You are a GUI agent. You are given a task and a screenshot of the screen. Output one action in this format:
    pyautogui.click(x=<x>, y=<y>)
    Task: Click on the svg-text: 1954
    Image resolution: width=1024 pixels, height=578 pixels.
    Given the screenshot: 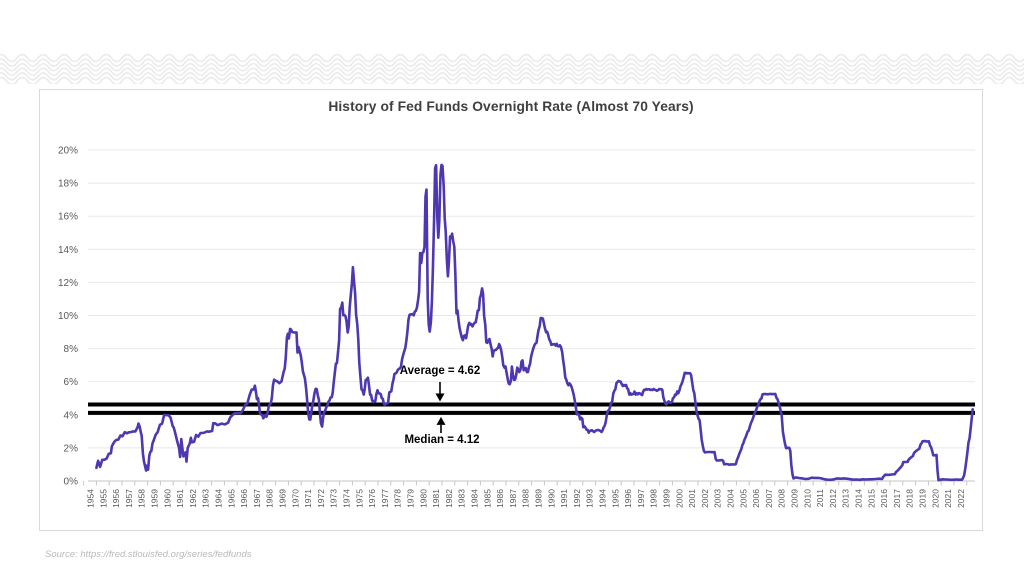 What is the action you would take?
    pyautogui.click(x=91, y=498)
    